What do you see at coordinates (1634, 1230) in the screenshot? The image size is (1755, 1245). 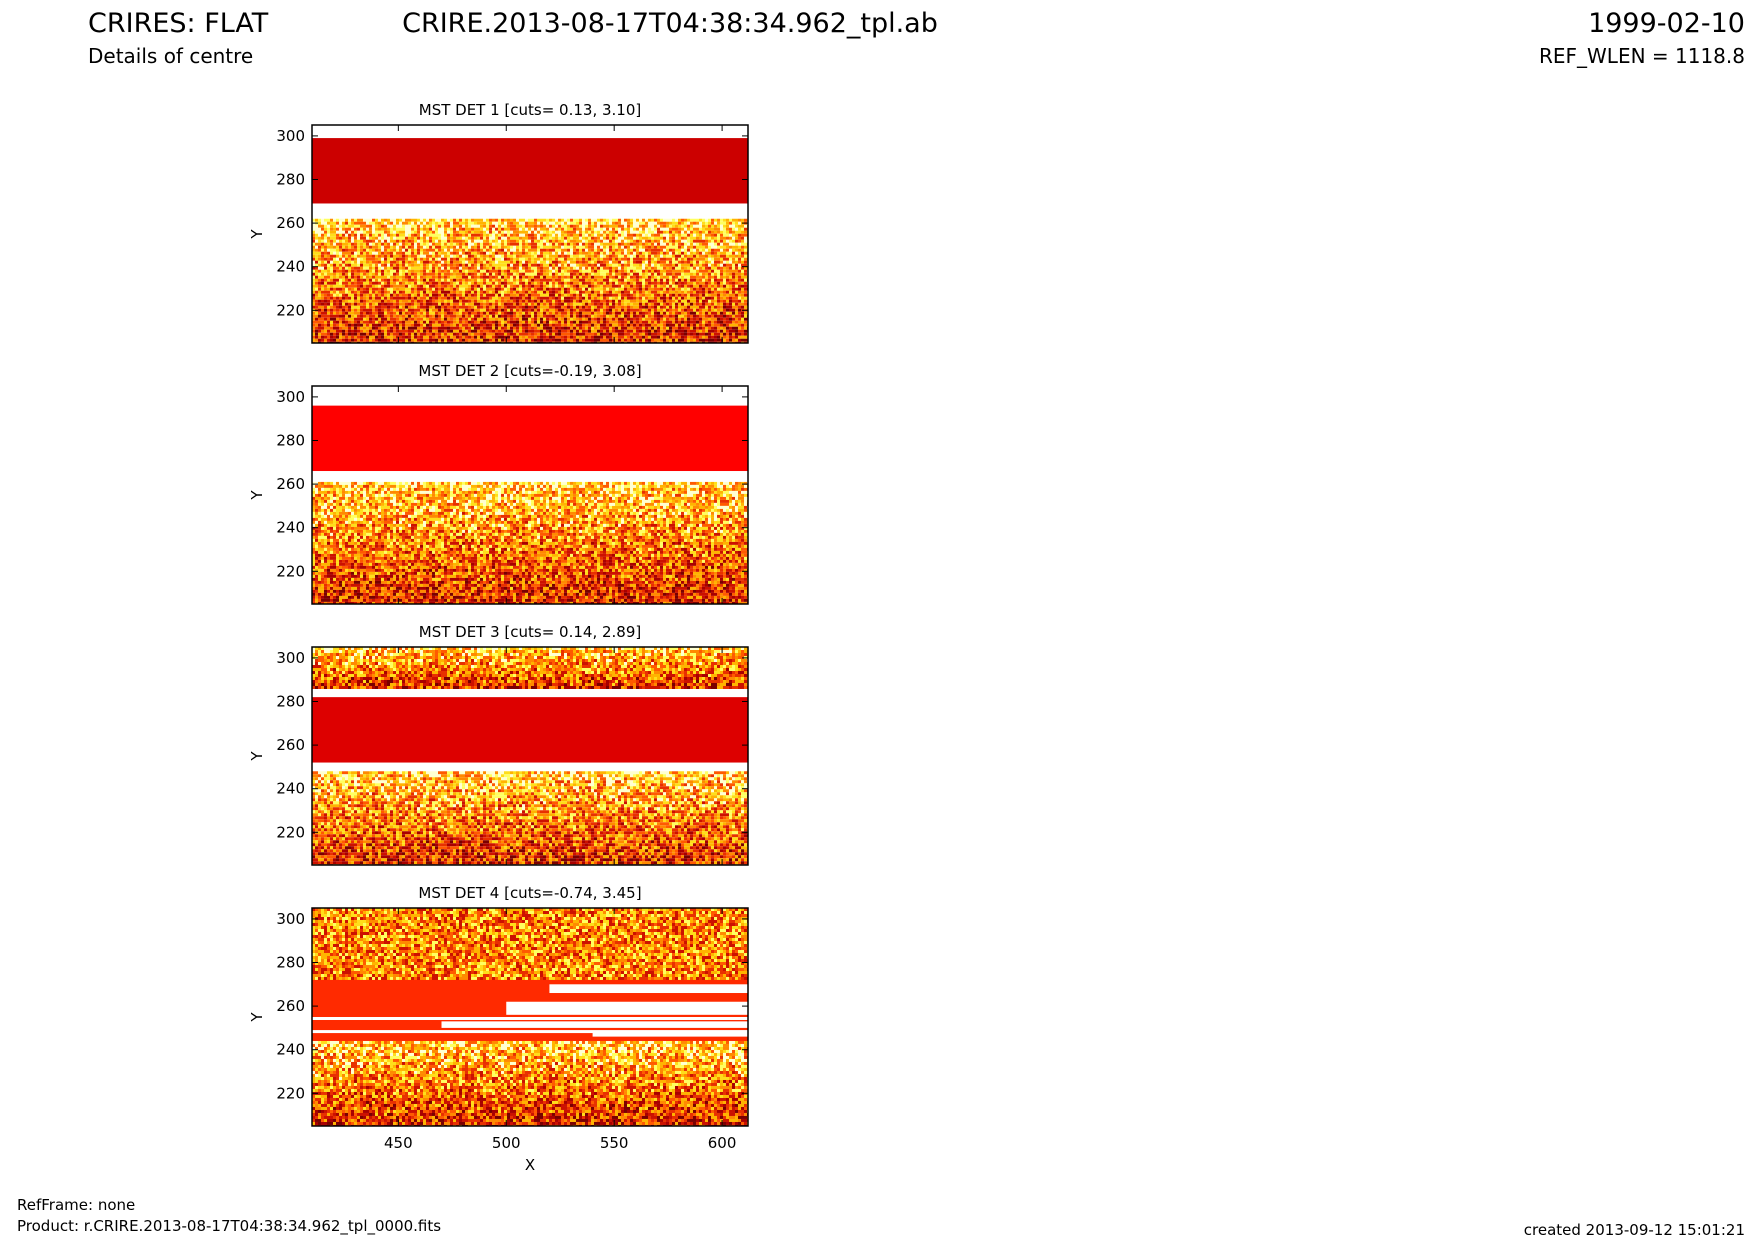 I see `created-label: created 2013-09-12 15:01:21` at bounding box center [1634, 1230].